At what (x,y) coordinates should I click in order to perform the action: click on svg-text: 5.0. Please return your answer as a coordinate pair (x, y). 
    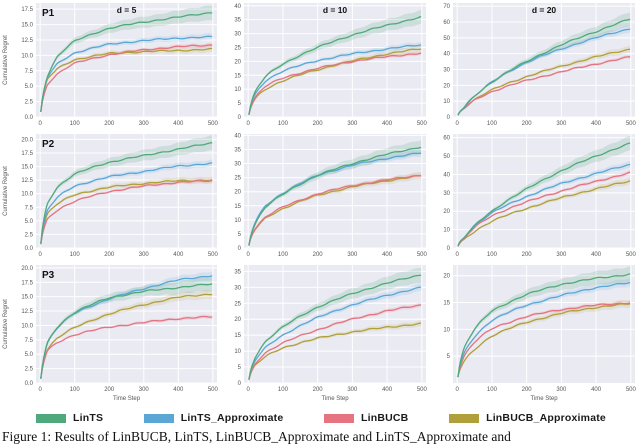
    Looking at the image, I should click on (29, 222).